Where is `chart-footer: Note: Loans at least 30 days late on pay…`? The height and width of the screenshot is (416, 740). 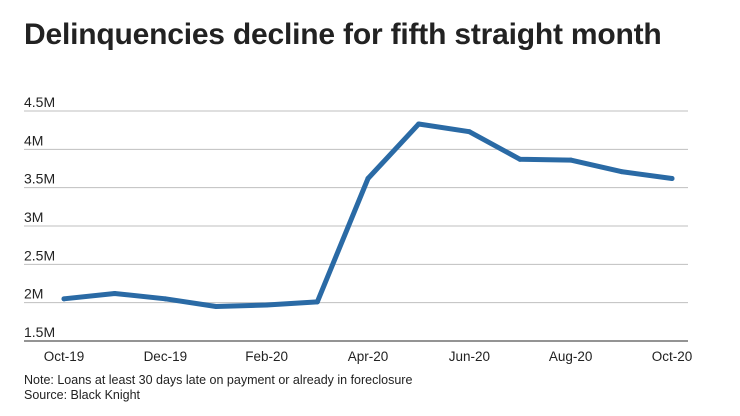 chart-footer: Note: Loans at least 30 days late on pay… is located at coordinates (218, 388).